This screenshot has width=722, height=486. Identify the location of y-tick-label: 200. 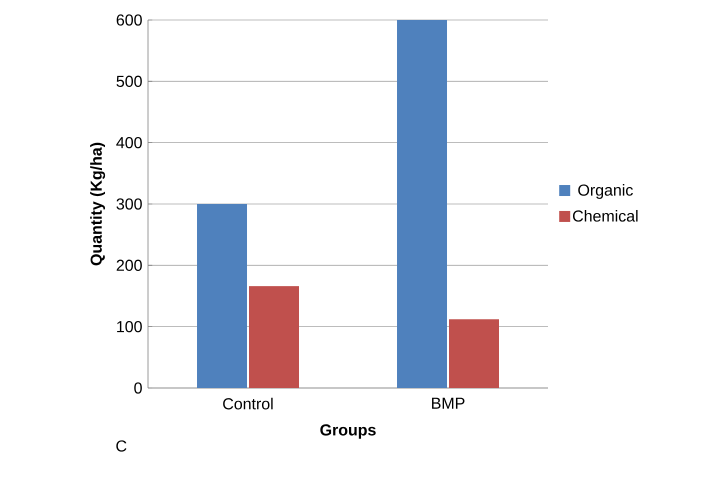
(129, 265).